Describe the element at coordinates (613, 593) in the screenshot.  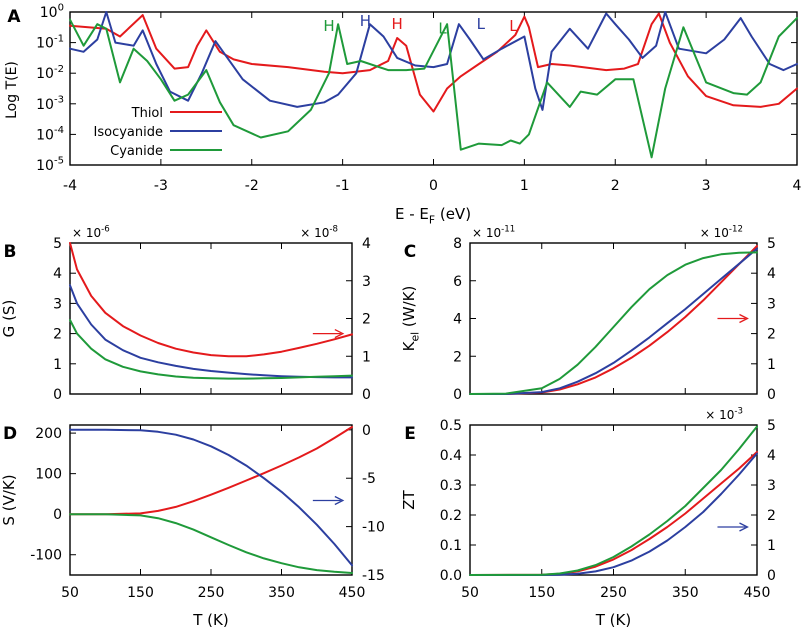
I see `panel-e-xtick-label: 250` at that location.